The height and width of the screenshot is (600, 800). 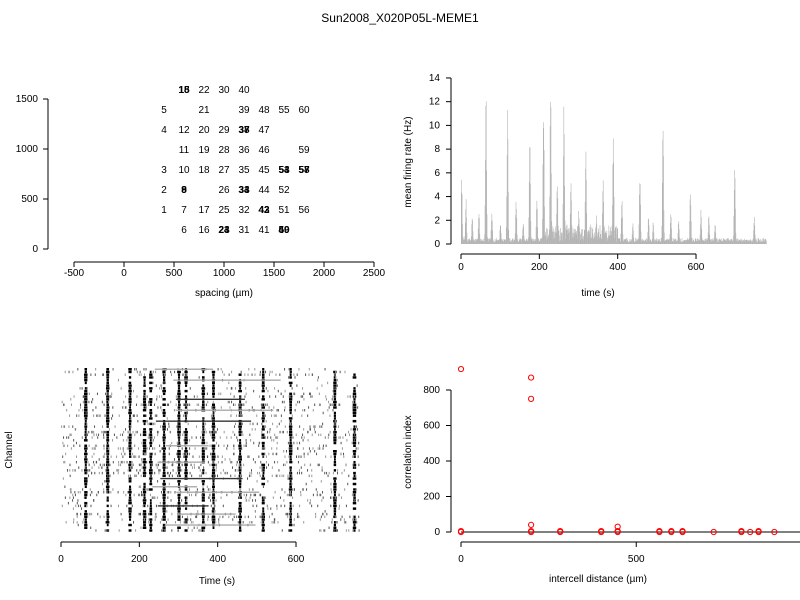 What do you see at coordinates (184, 190) in the screenshot?
I see `electrode-label: 9` at bounding box center [184, 190].